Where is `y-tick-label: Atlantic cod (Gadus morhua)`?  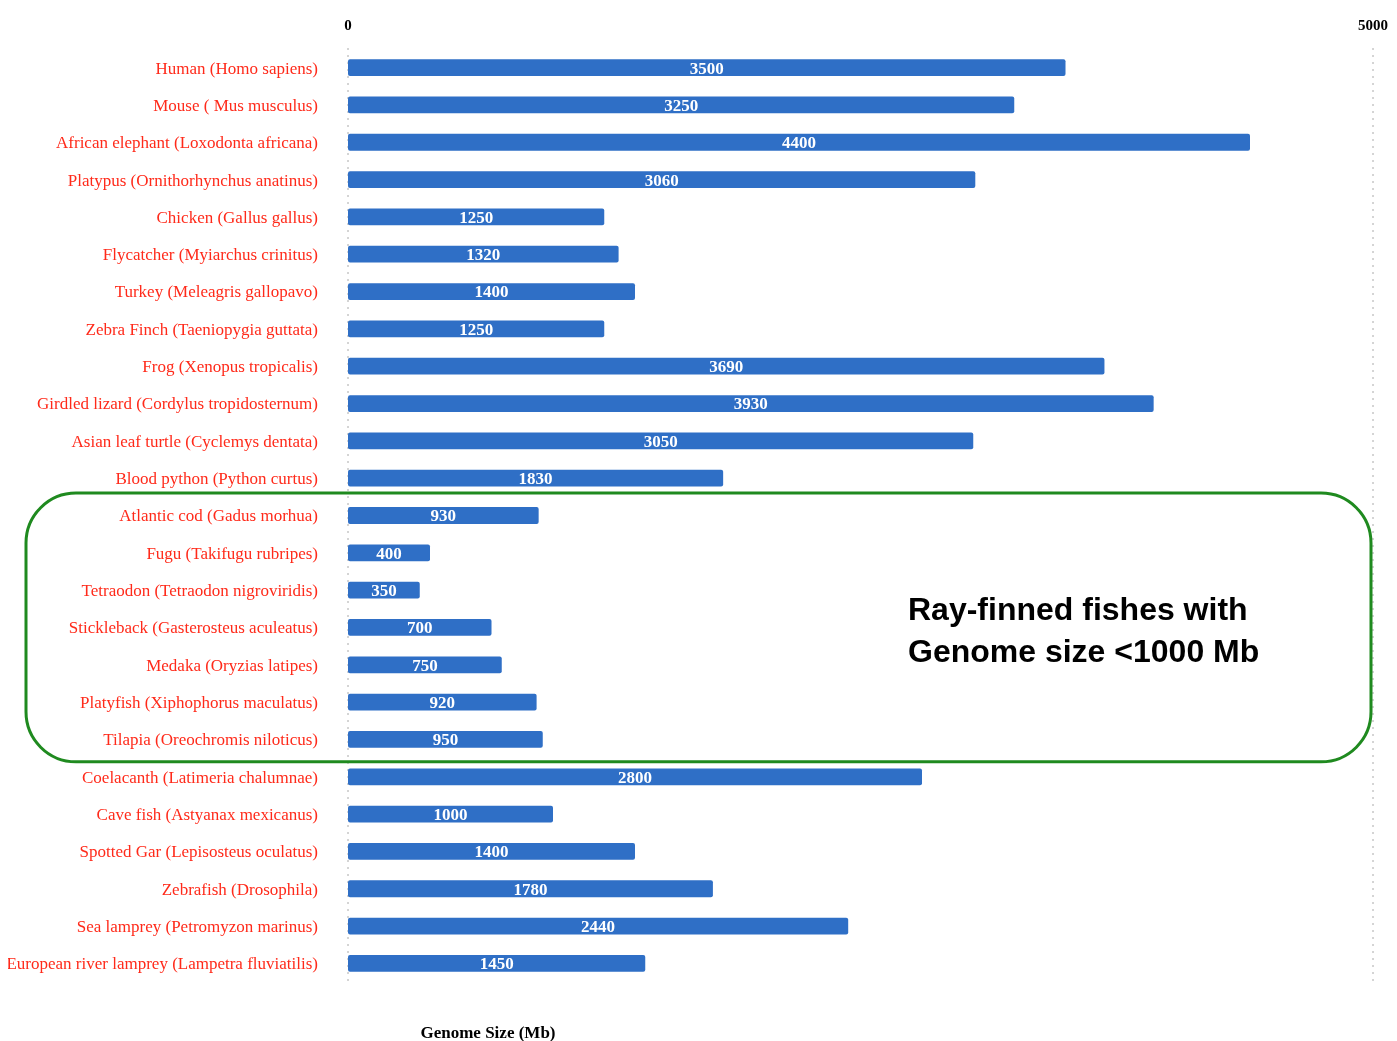 y-tick-label: Atlantic cod (Gadus morhua) is located at coordinates (218, 516).